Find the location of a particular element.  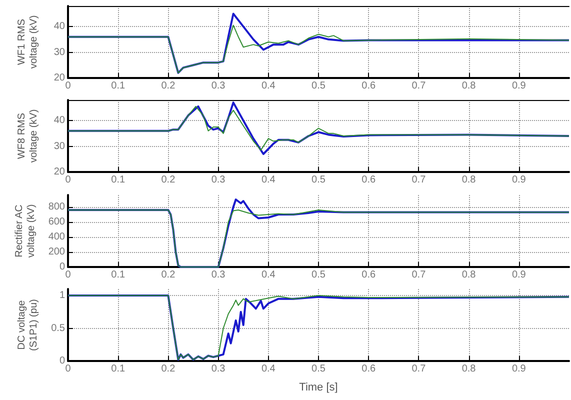

x-axis-title: Time [s] is located at coordinates (318, 388).